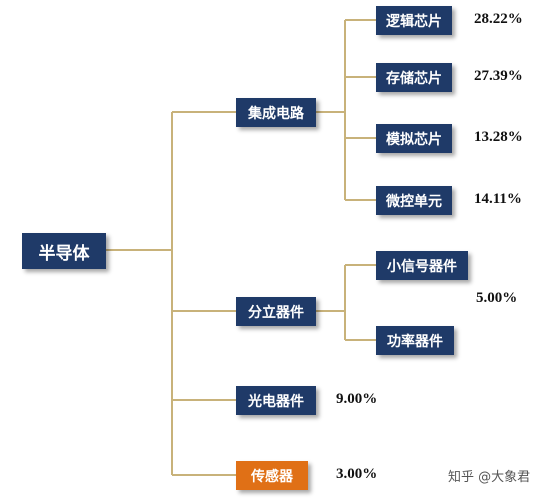 The width and height of the screenshot is (554, 500). I want to click on node-analog-chip-label: 模拟芯片, so click(414, 139).